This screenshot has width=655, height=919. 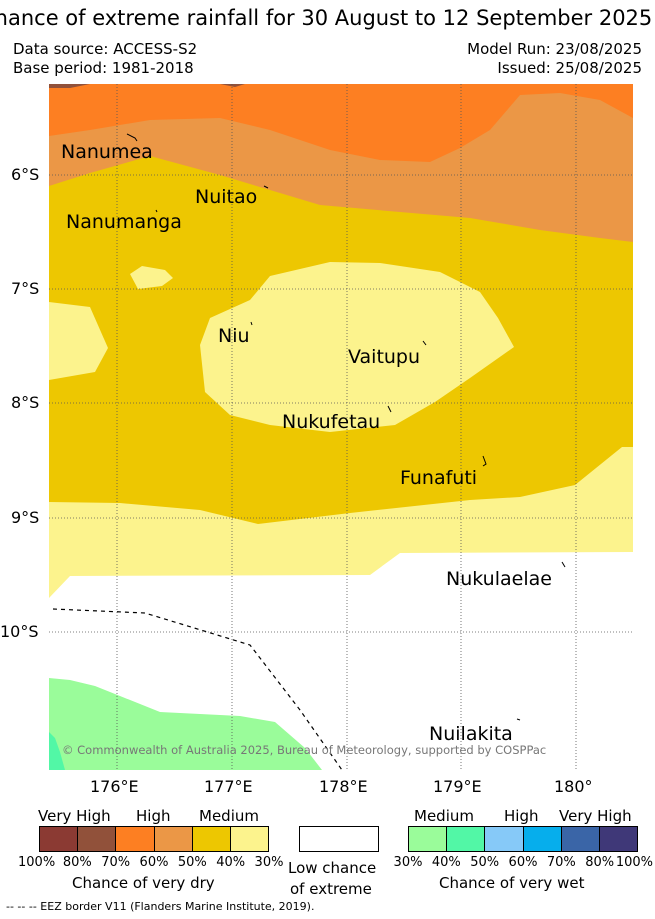 What do you see at coordinates (341, 123) in the screenshot?
I see `dry-60-70-zone` at bounding box center [341, 123].